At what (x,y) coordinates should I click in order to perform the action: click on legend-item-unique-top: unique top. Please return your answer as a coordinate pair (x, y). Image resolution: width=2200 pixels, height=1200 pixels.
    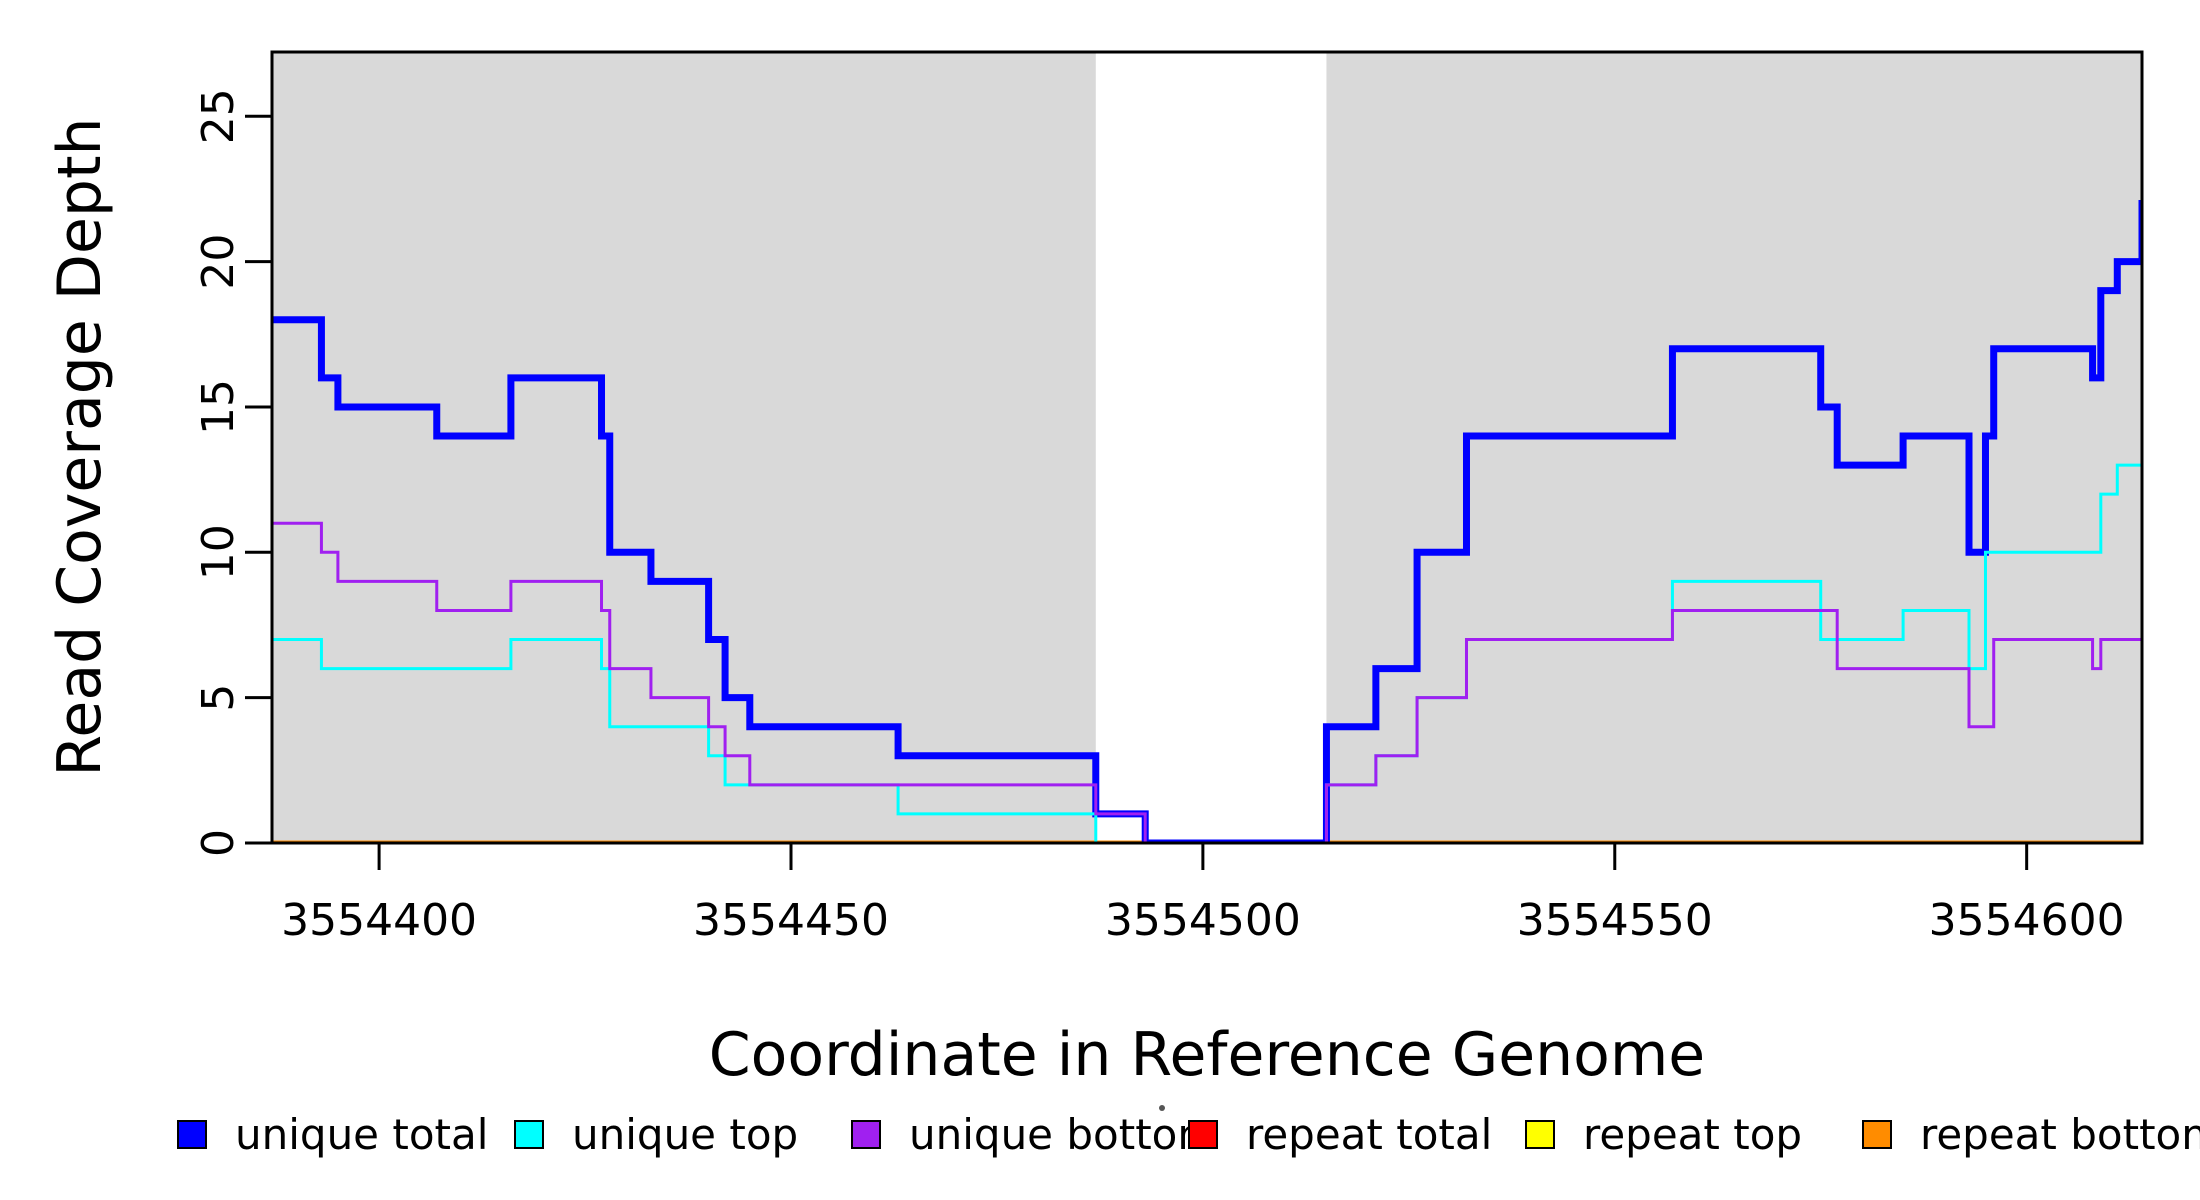
    Looking at the image, I should click on (656, 1134).